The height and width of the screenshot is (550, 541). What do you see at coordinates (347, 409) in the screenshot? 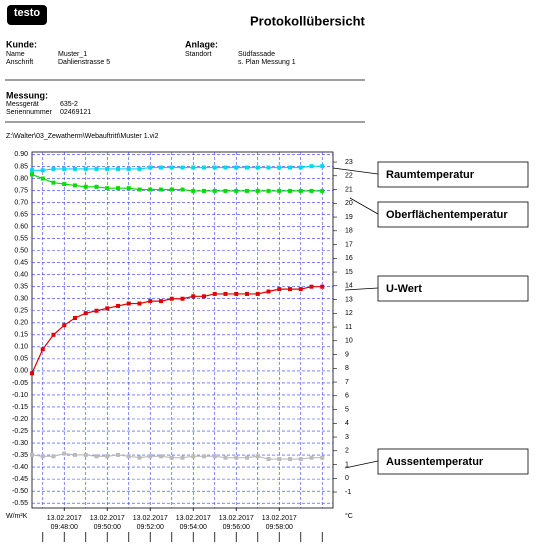
I see `y2-tick-label: 5` at bounding box center [347, 409].